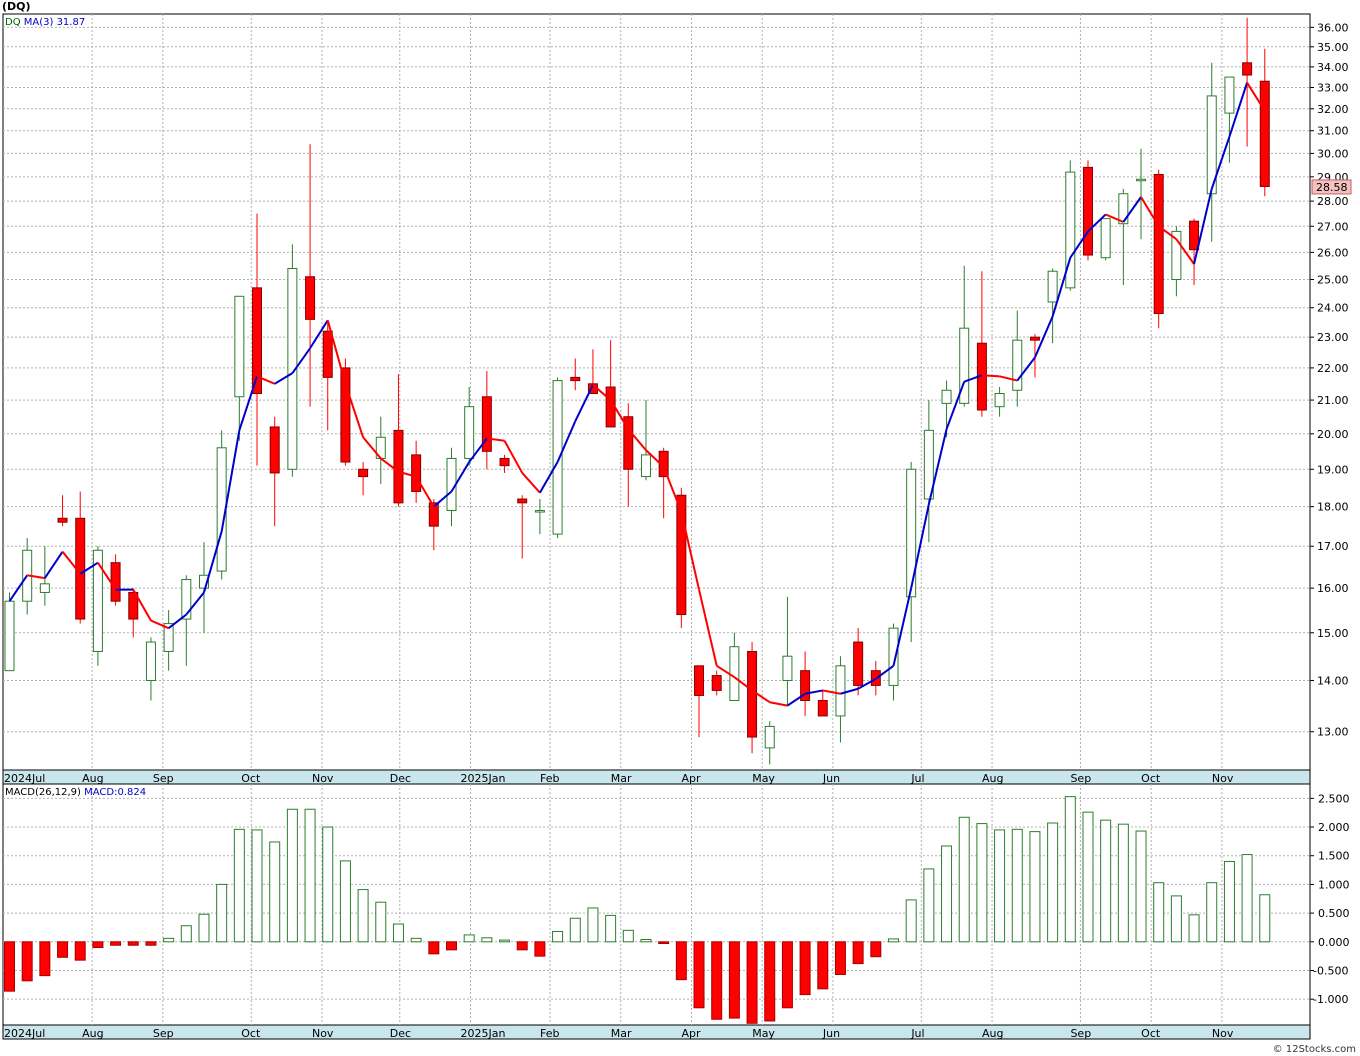 This screenshot has height=1056, width=1360. I want to click on macd-y-tick-label: 1.500, so click(1334, 856).